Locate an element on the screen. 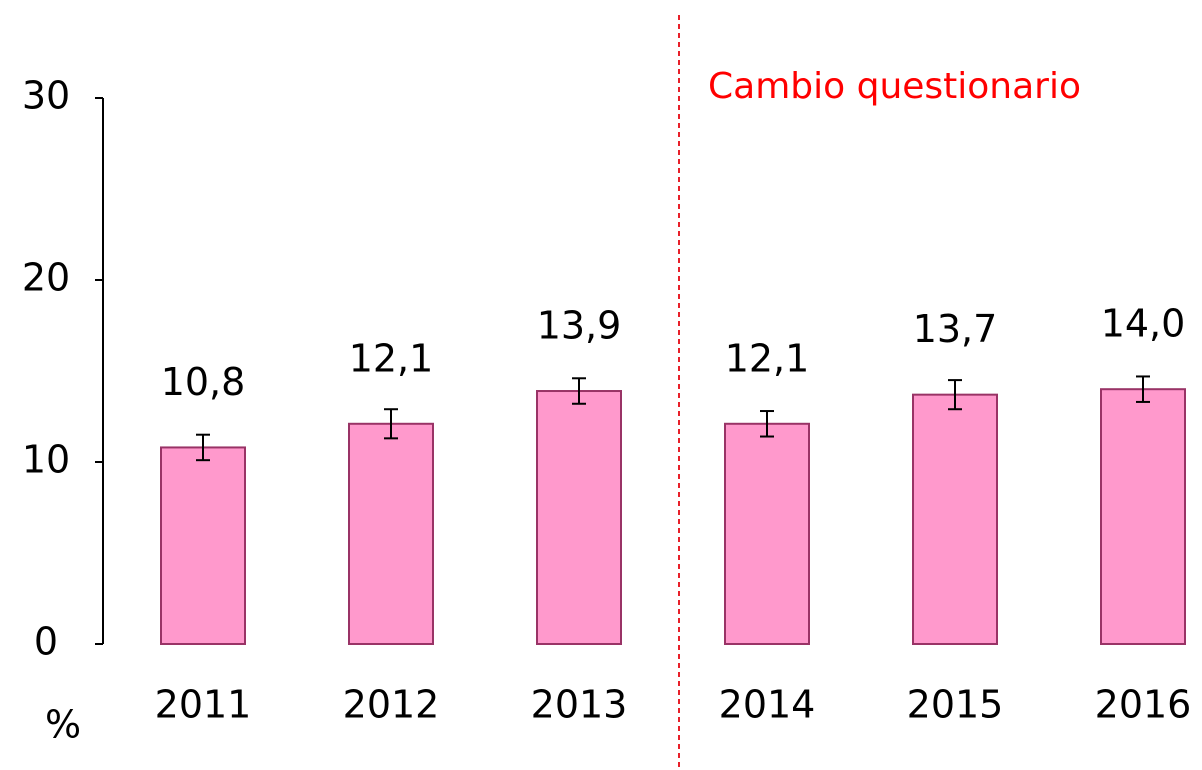 The image size is (1202, 770). y-tick-label: 0 is located at coordinates (46, 642).